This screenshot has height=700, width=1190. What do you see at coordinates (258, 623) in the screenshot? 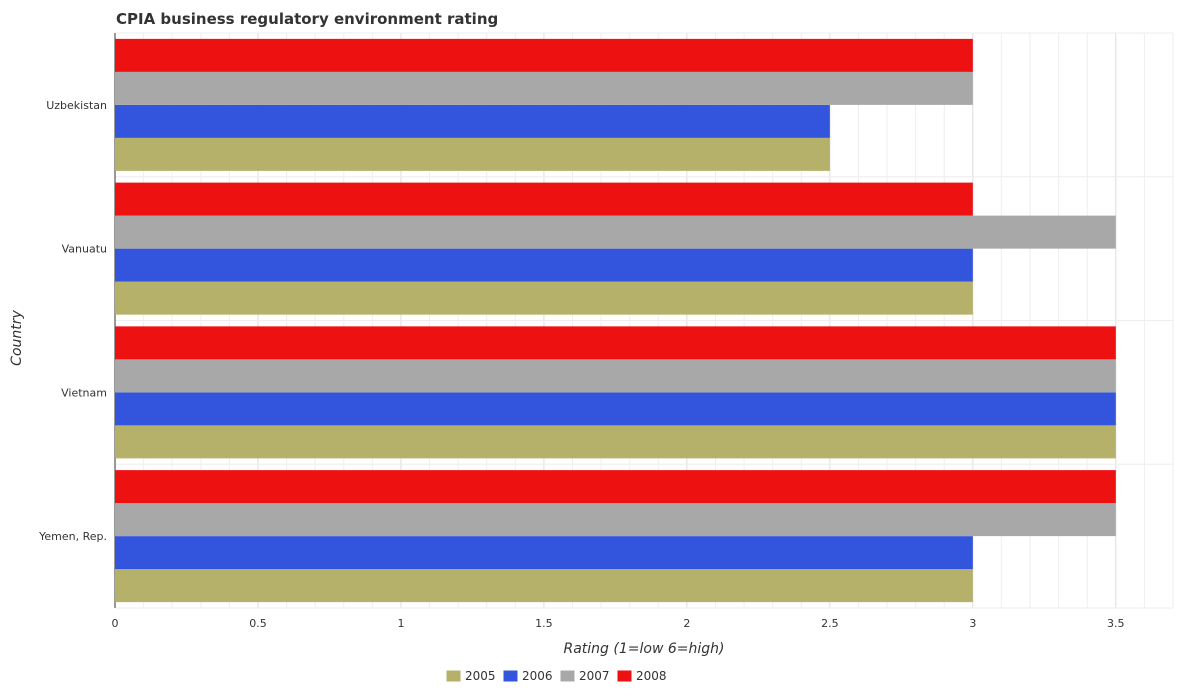
I see `x-tick-label: 0.5` at bounding box center [258, 623].